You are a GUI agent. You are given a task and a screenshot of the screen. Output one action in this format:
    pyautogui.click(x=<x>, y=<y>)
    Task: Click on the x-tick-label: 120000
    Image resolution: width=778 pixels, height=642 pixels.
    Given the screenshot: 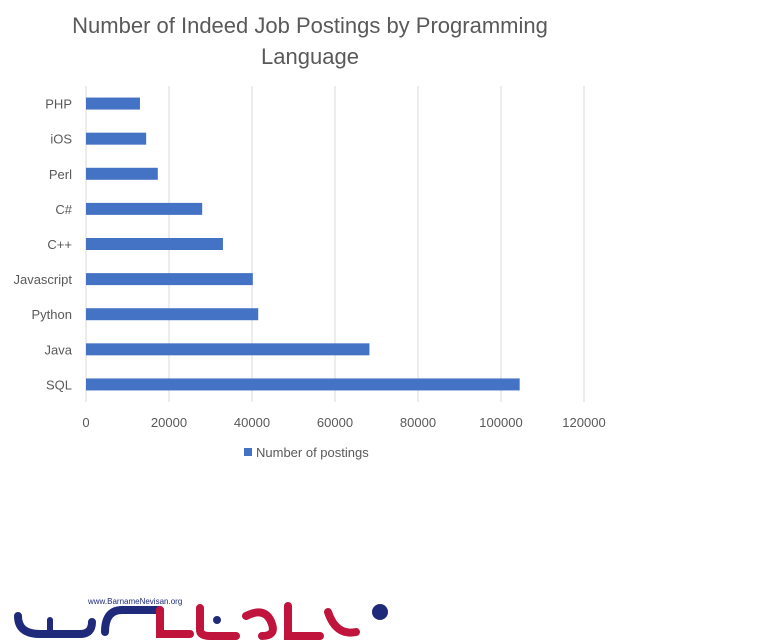 What is the action you would take?
    pyautogui.click(x=583, y=422)
    